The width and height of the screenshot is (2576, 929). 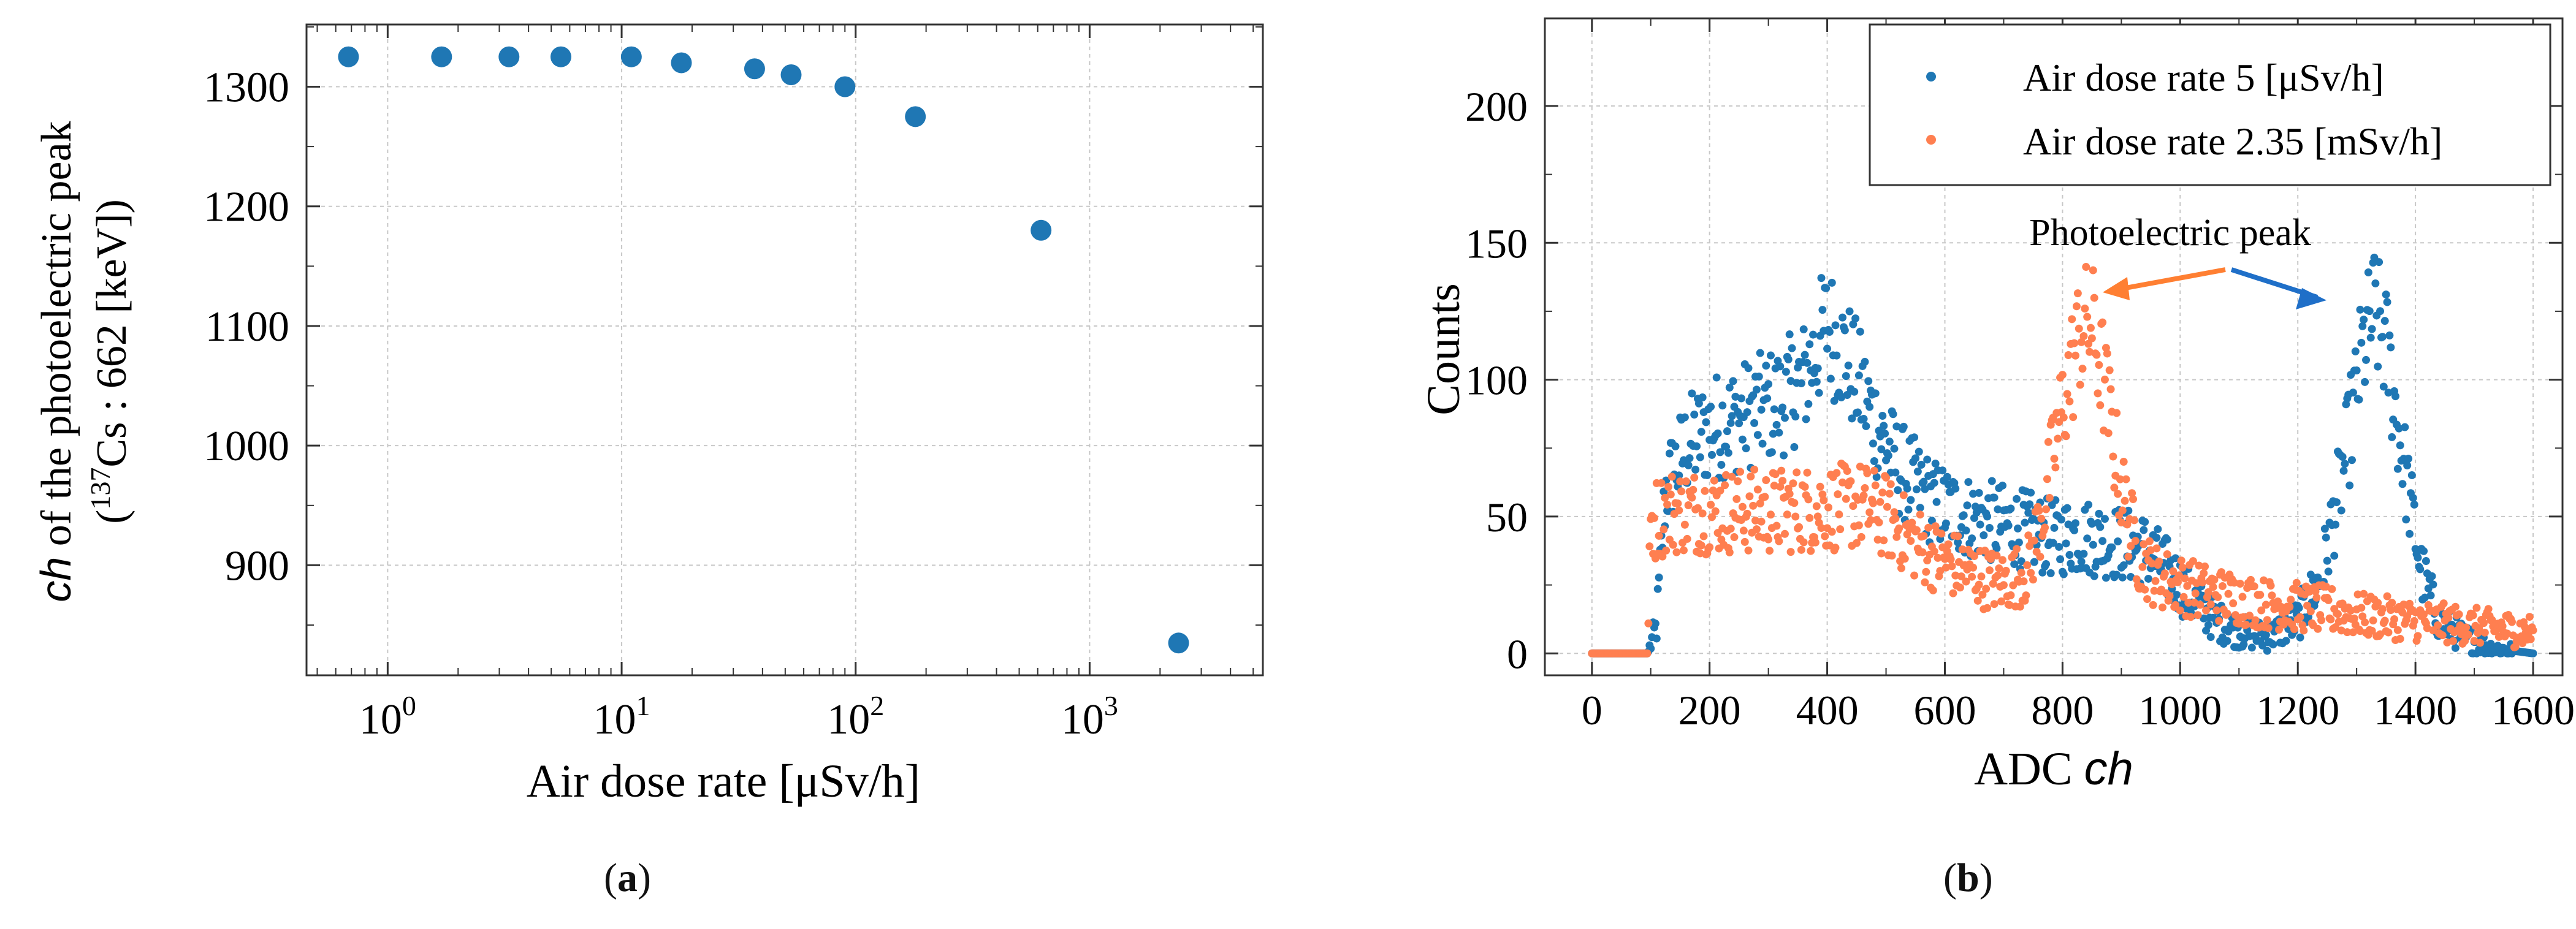 What do you see at coordinates (1931, 140) in the screenshot?
I see `legend-marker-orange` at bounding box center [1931, 140].